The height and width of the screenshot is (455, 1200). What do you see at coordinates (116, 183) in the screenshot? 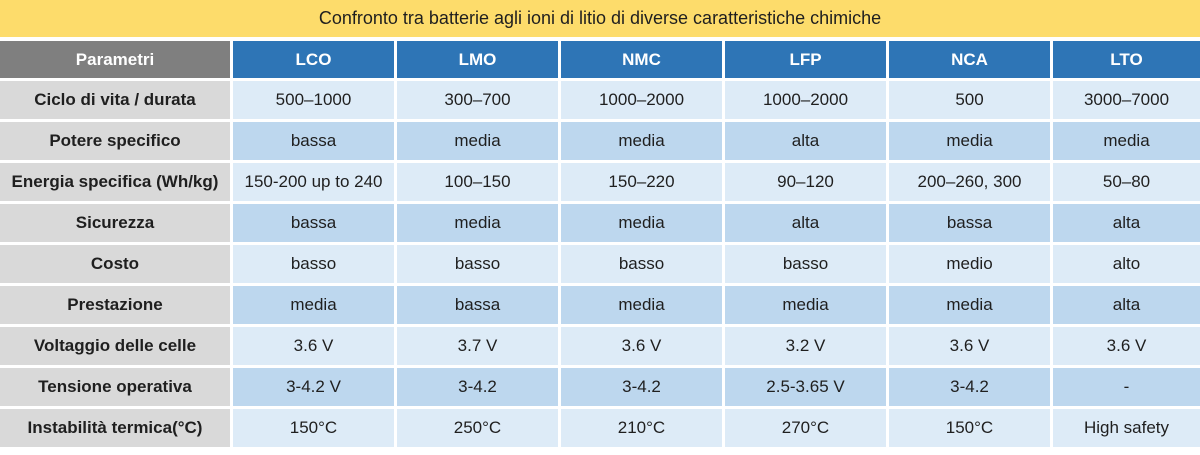
I see `row-label: Energia specifica (Wh/kg)` at bounding box center [116, 183].